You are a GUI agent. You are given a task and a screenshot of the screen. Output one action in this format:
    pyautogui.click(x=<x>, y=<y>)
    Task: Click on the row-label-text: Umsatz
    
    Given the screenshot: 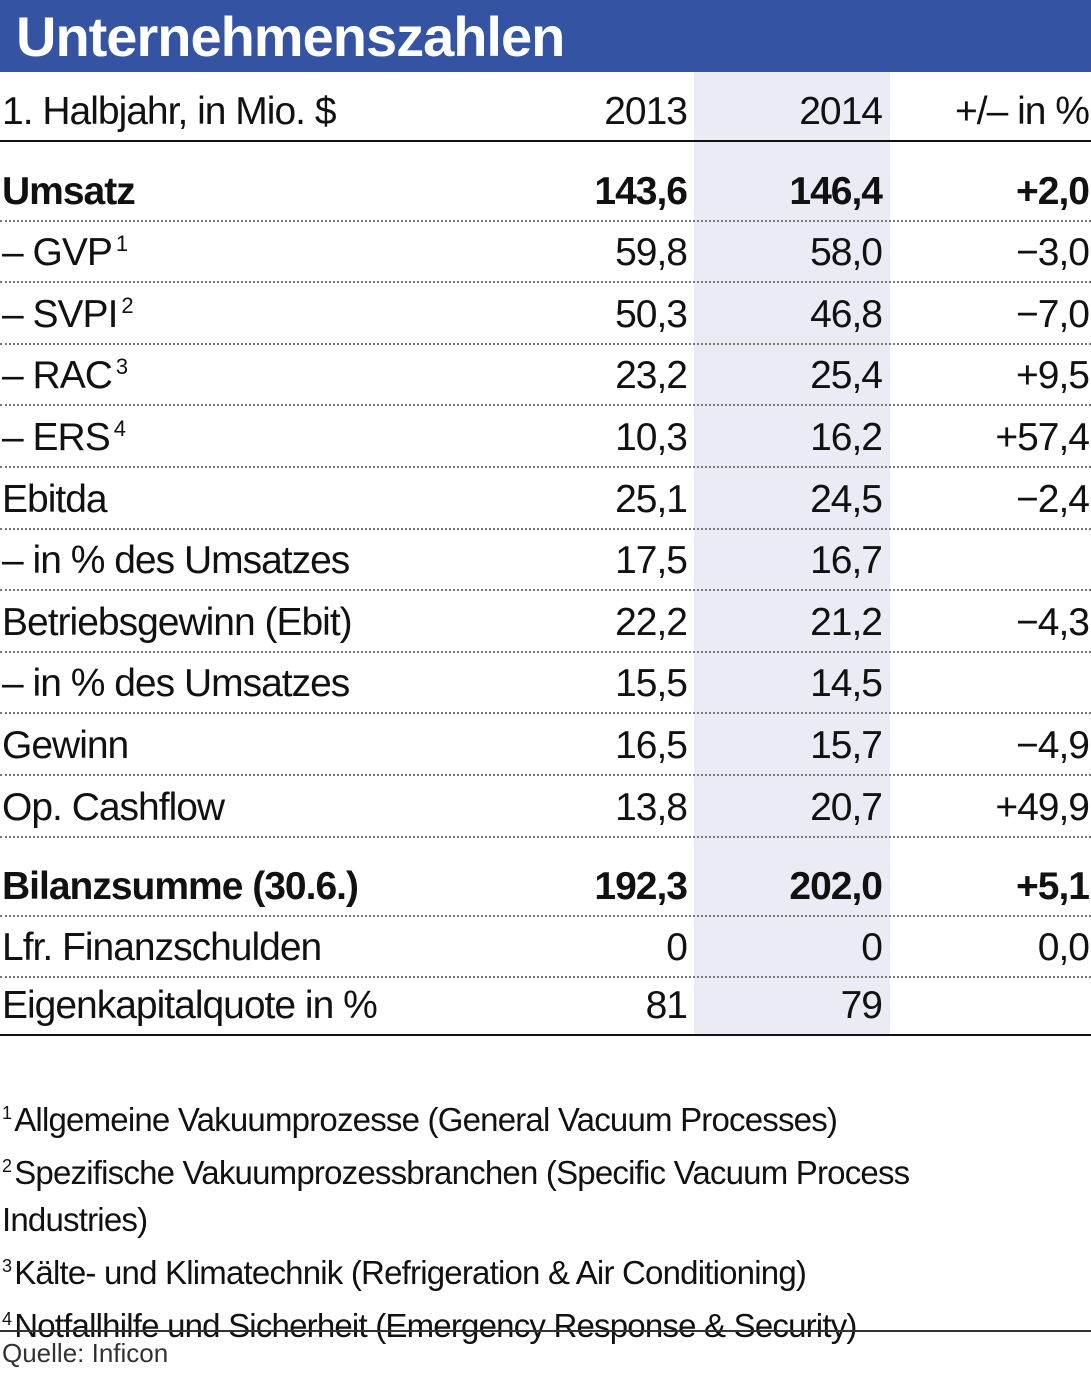 What is the action you would take?
    pyautogui.click(x=69, y=191)
    